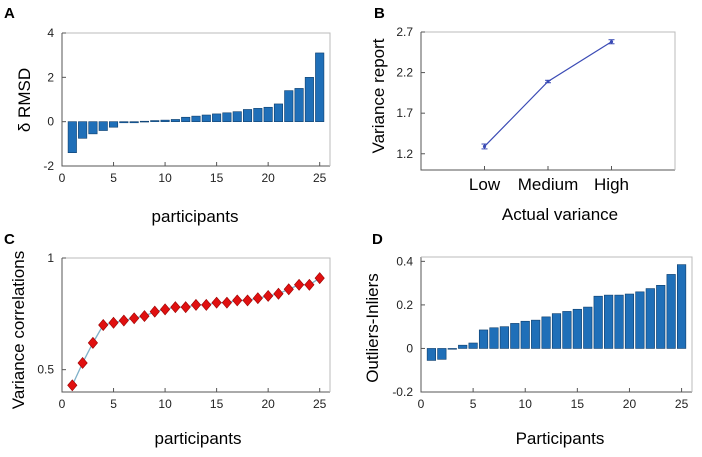  What do you see at coordinates (62, 178) in the screenshot?
I see `panel-a-xtick-label: 0` at bounding box center [62, 178].